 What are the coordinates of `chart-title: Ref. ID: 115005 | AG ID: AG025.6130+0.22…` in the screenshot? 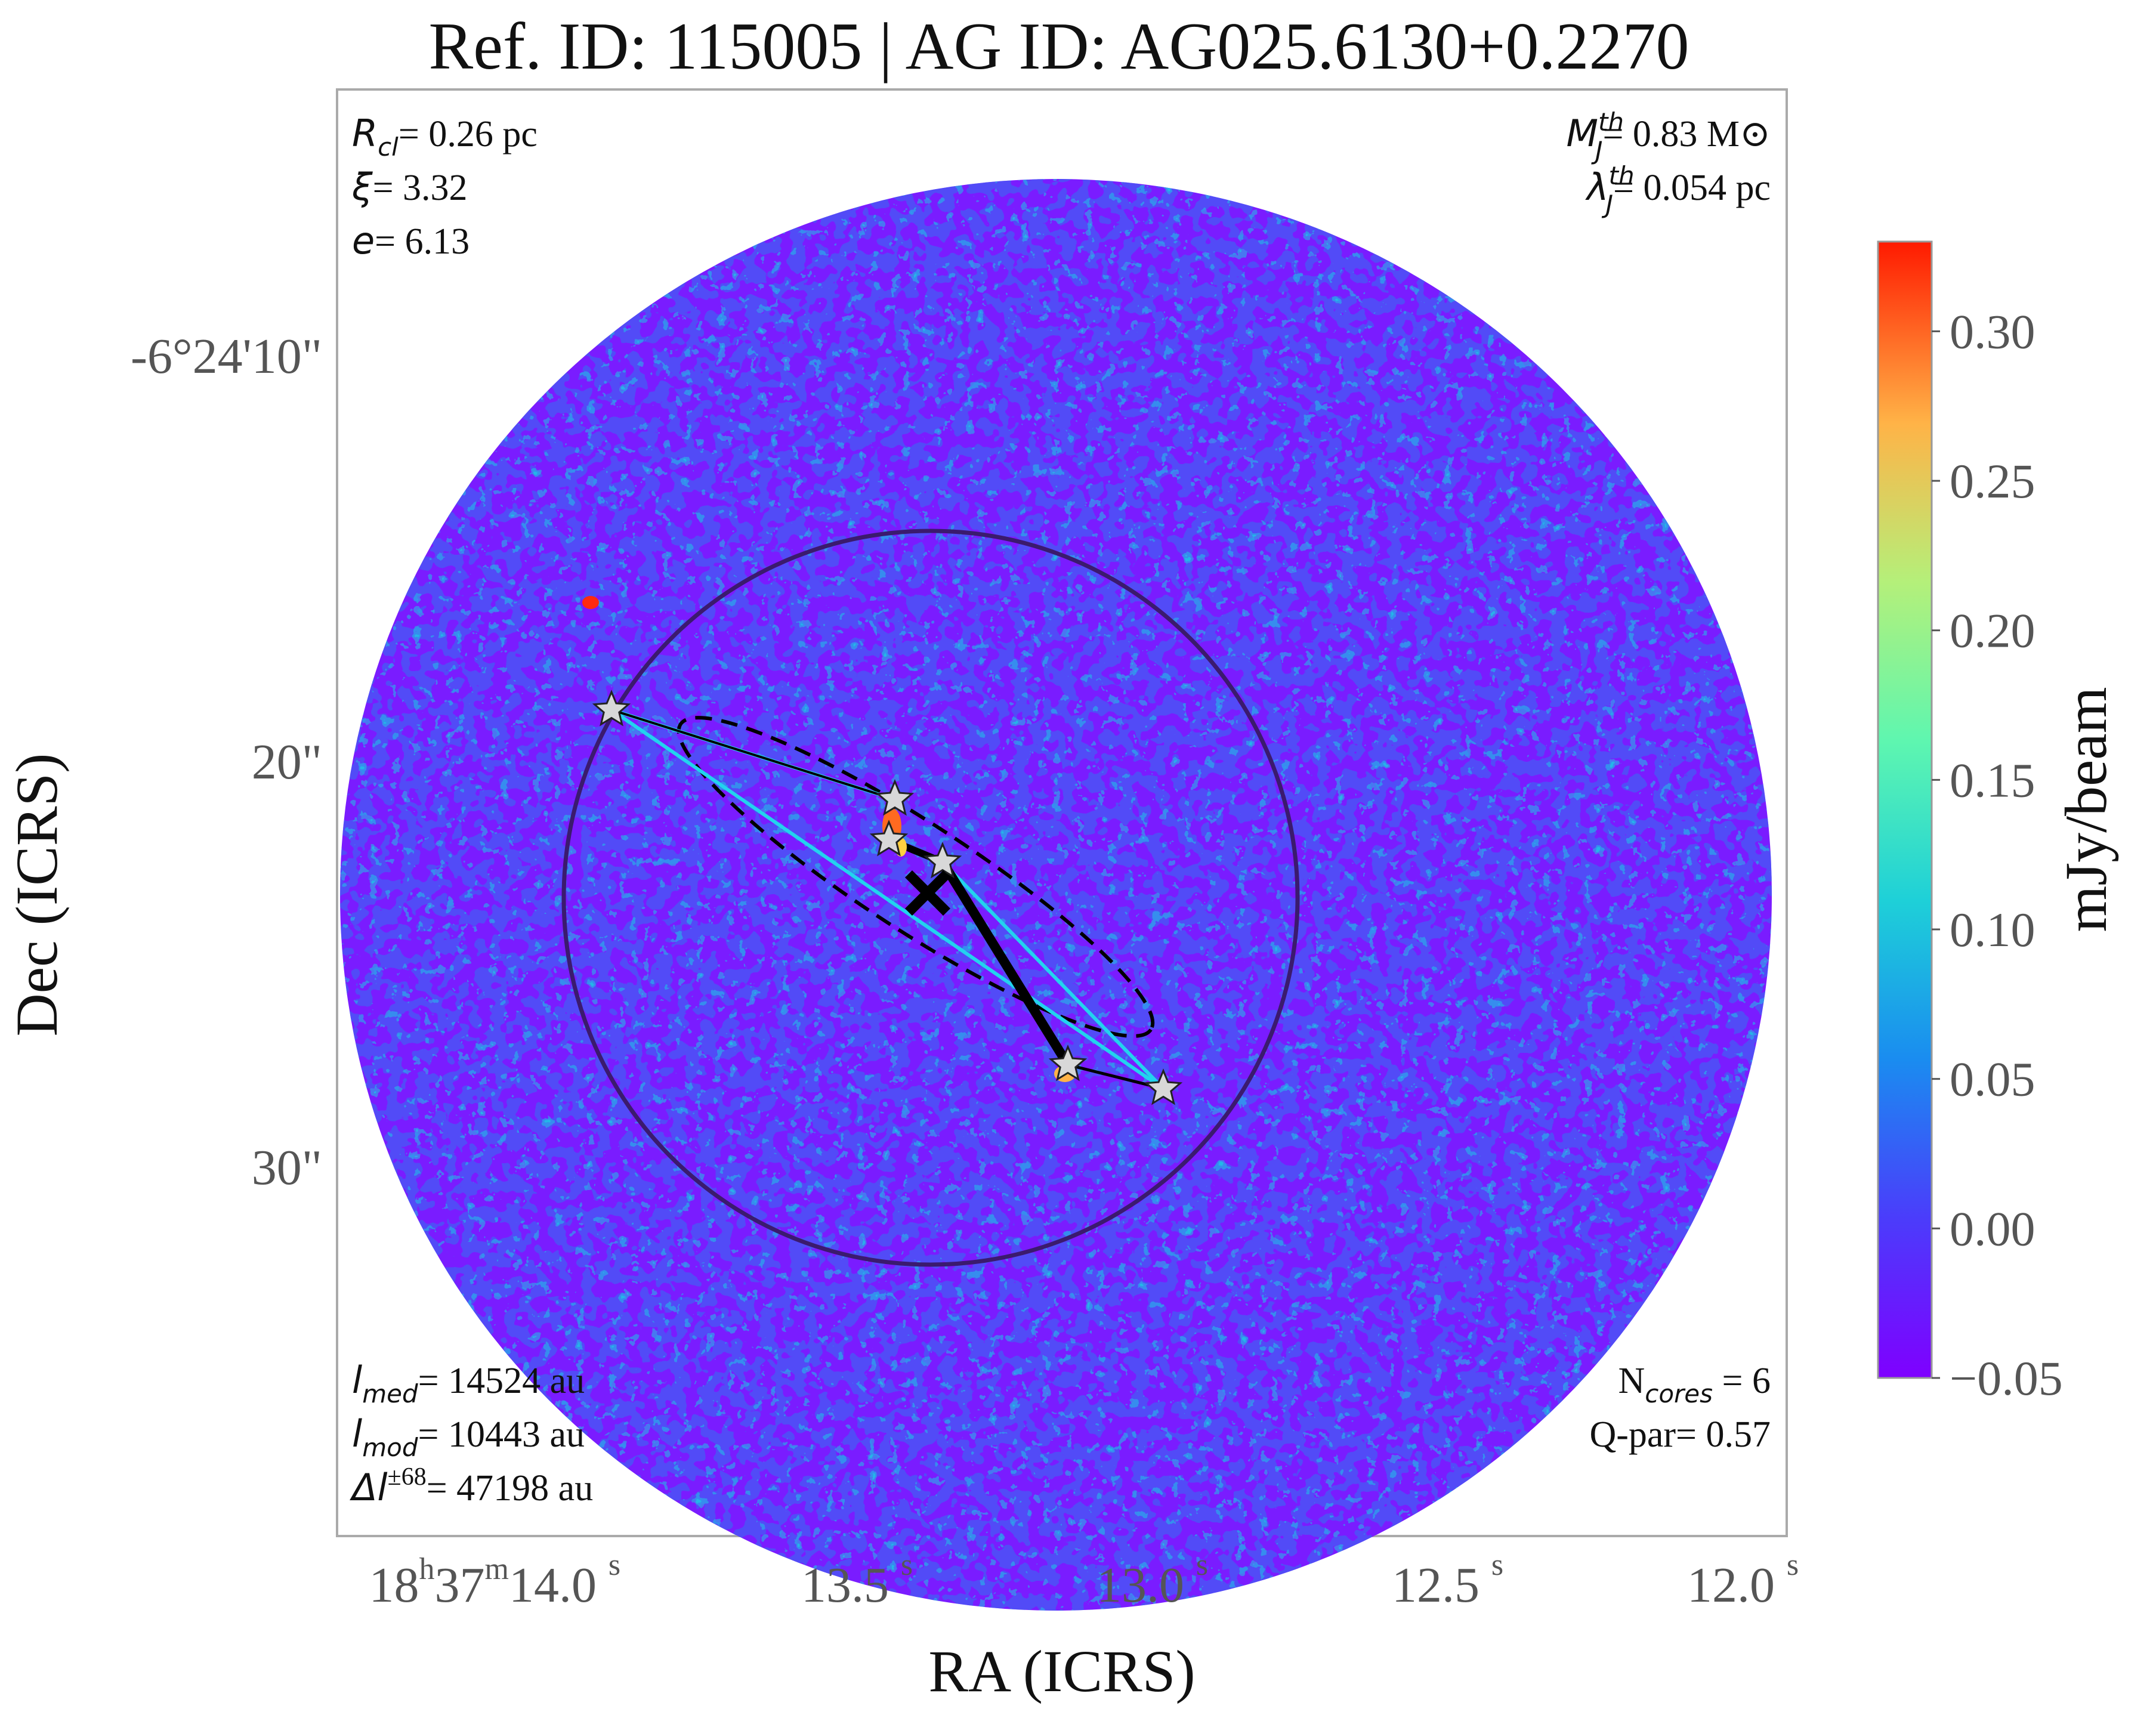 It's located at (1059, 47).